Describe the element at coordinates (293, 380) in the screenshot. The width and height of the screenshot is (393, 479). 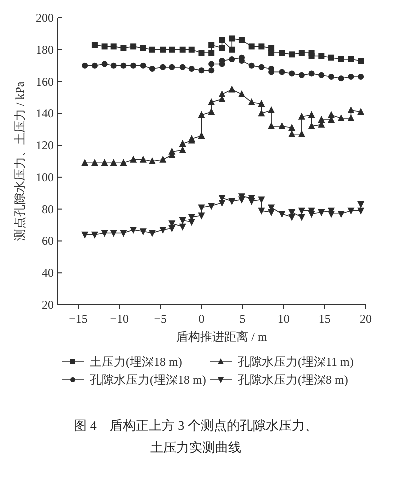
I see `legend-label: 孔隙水压力(埋深8 m)` at that location.